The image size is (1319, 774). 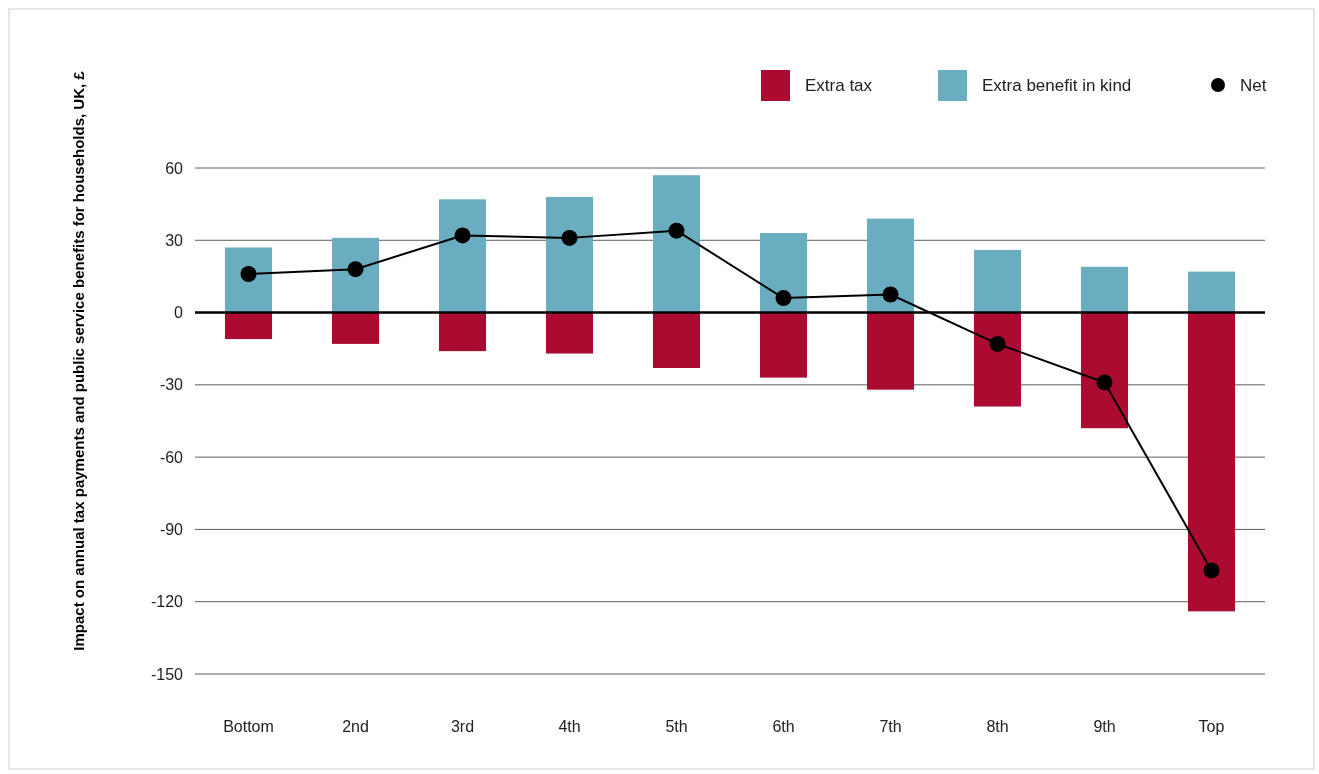 What do you see at coordinates (1057, 85) in the screenshot?
I see `legend-label: Extra benefit in kind` at bounding box center [1057, 85].